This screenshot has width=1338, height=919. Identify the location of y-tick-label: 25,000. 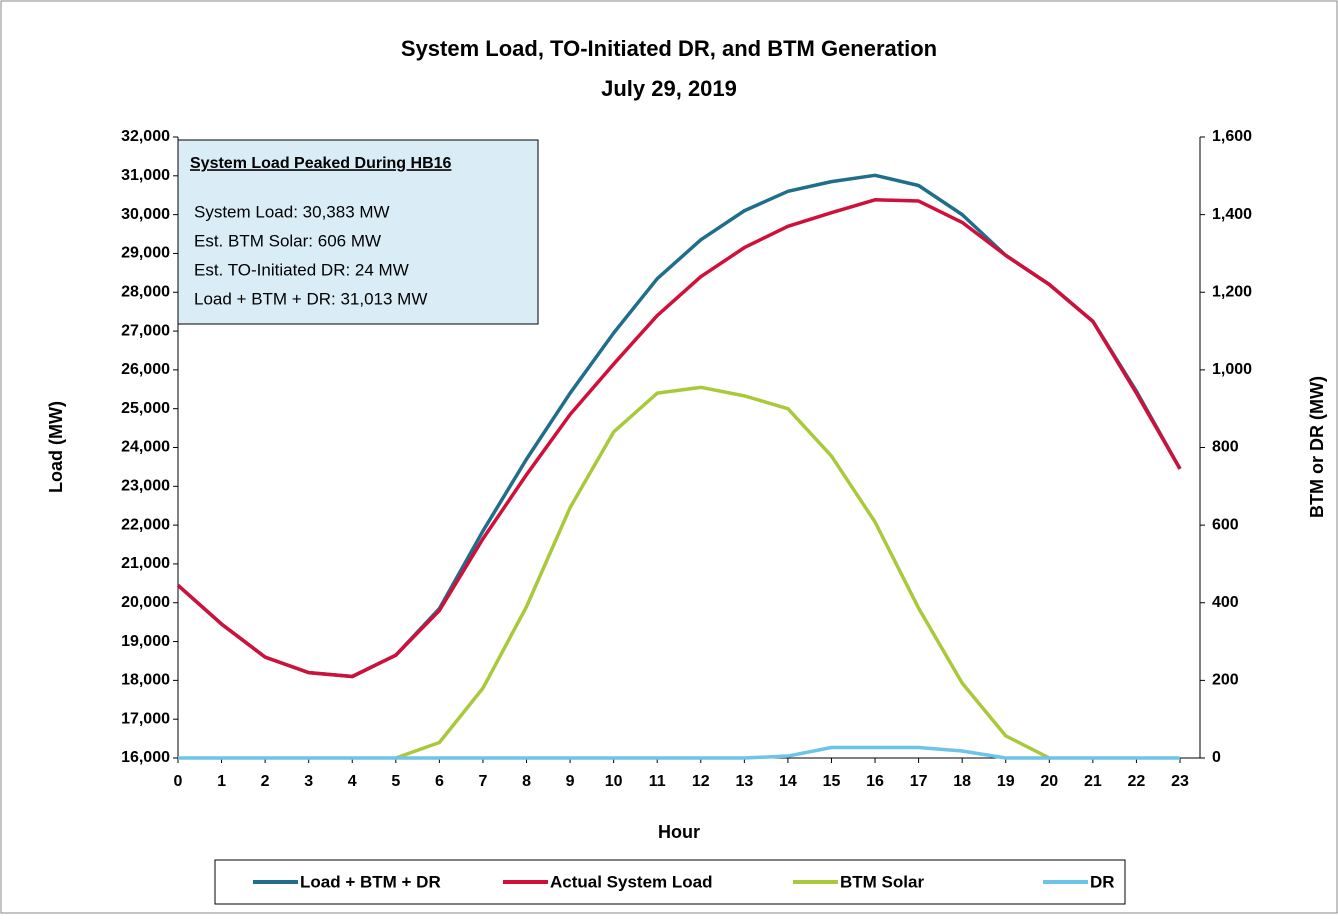
(145, 408).